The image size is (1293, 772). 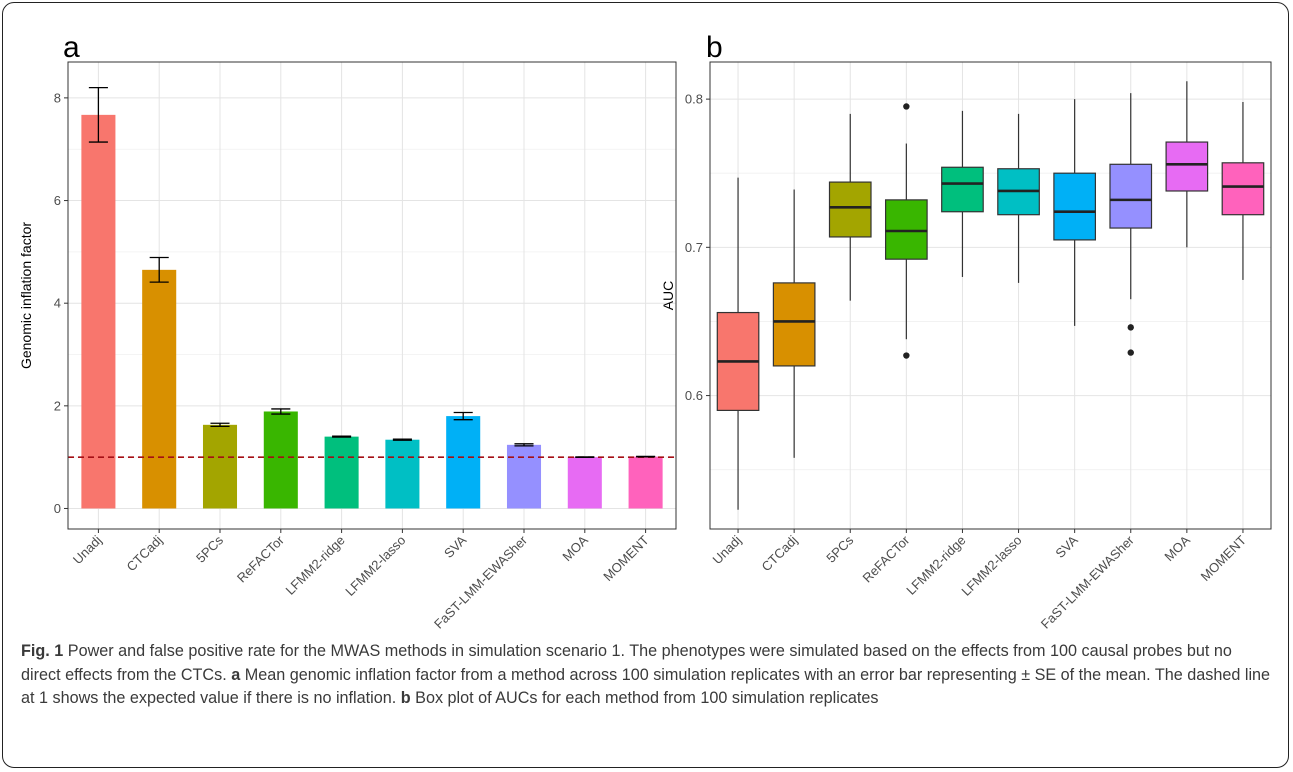 I want to click on error-bar-lfmm2-lasso, so click(x=402, y=439).